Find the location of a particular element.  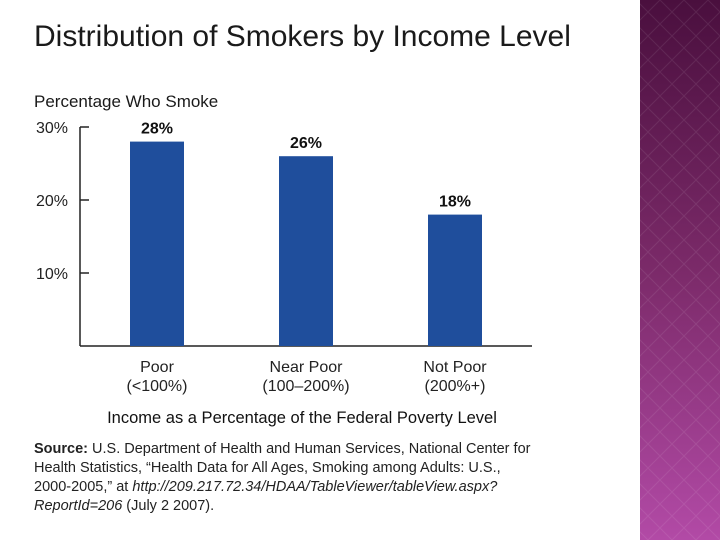

source-text-2: (July 2 2007). is located at coordinates (168, 506).